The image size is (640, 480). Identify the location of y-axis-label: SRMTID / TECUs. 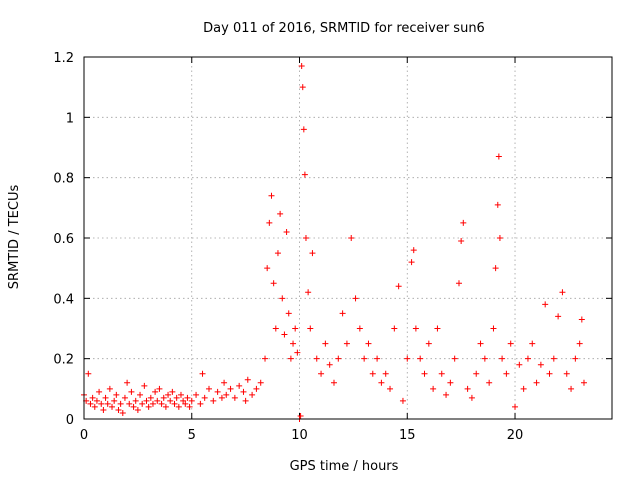
(14, 237).